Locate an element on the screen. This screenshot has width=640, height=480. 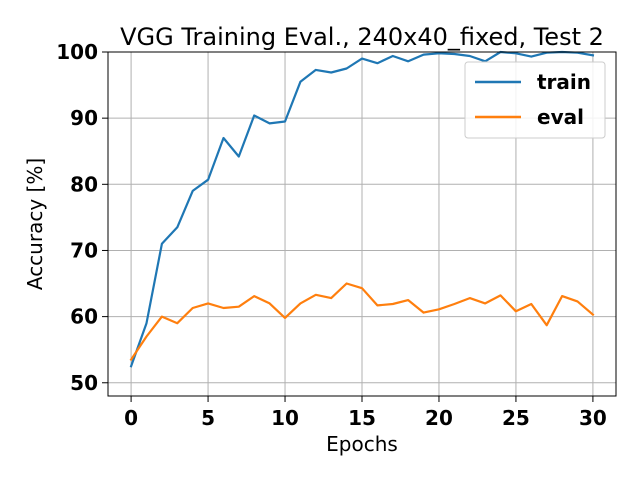
legend: train eval is located at coordinates (535, 100).